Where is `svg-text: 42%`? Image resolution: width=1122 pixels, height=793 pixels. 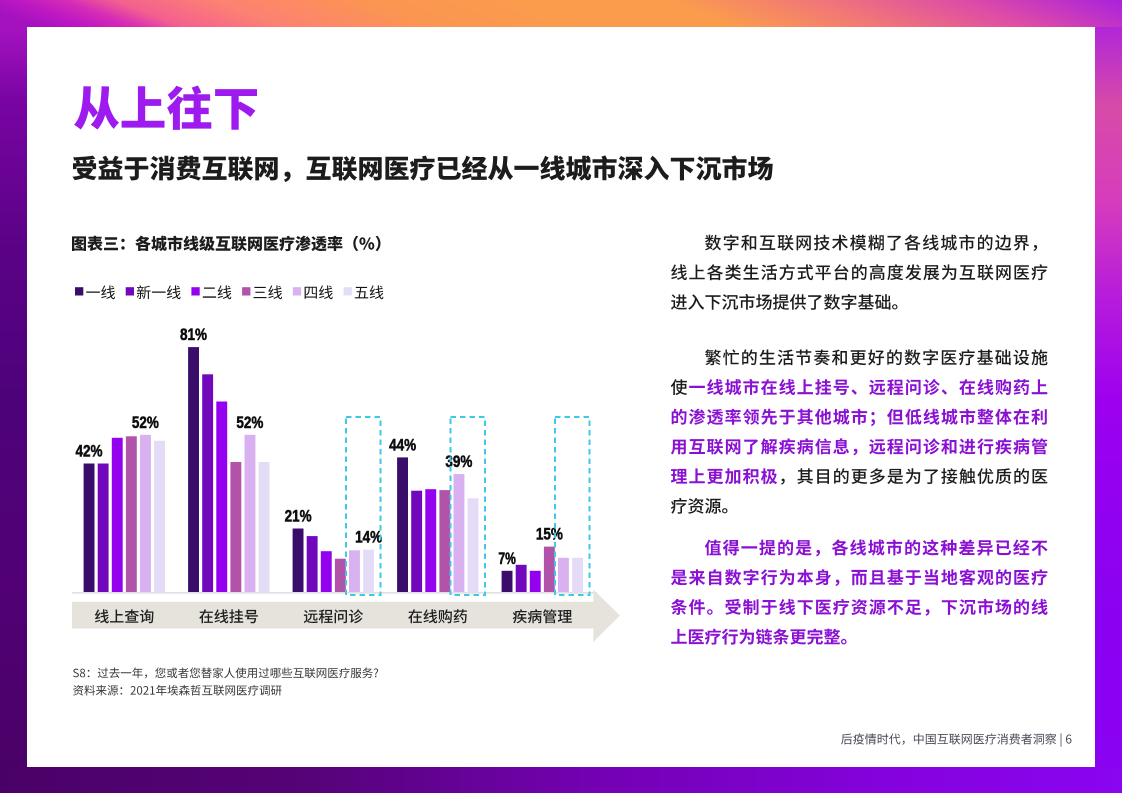
svg-text: 42% is located at coordinates (89, 452).